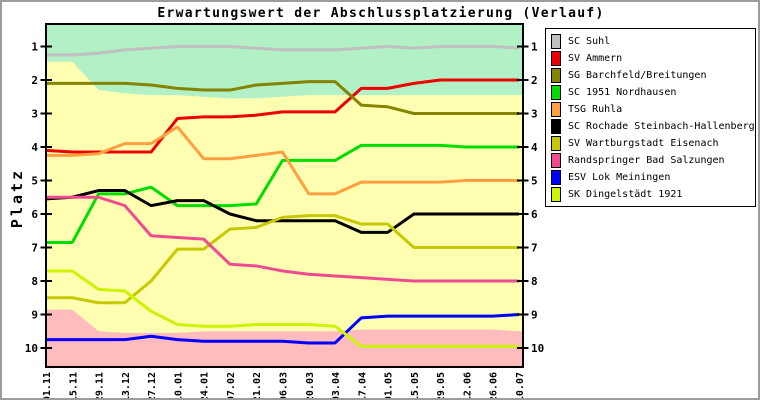 The width and height of the screenshot is (760, 400). What do you see at coordinates (34, 80) in the screenshot?
I see `y-tick-label-left: 2` at bounding box center [34, 80].